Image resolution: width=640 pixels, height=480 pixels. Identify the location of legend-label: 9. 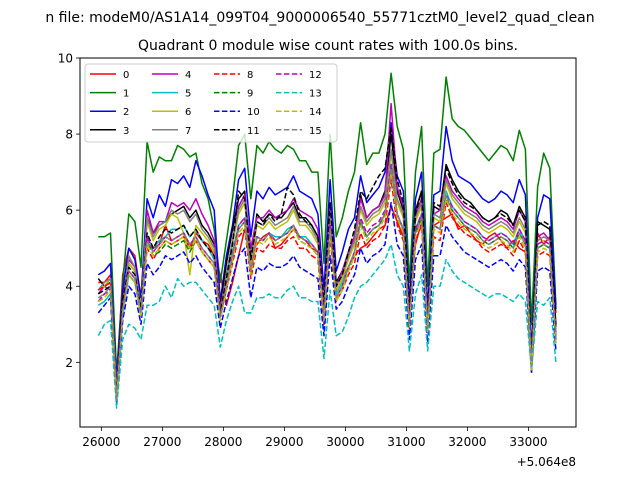
(250, 94).